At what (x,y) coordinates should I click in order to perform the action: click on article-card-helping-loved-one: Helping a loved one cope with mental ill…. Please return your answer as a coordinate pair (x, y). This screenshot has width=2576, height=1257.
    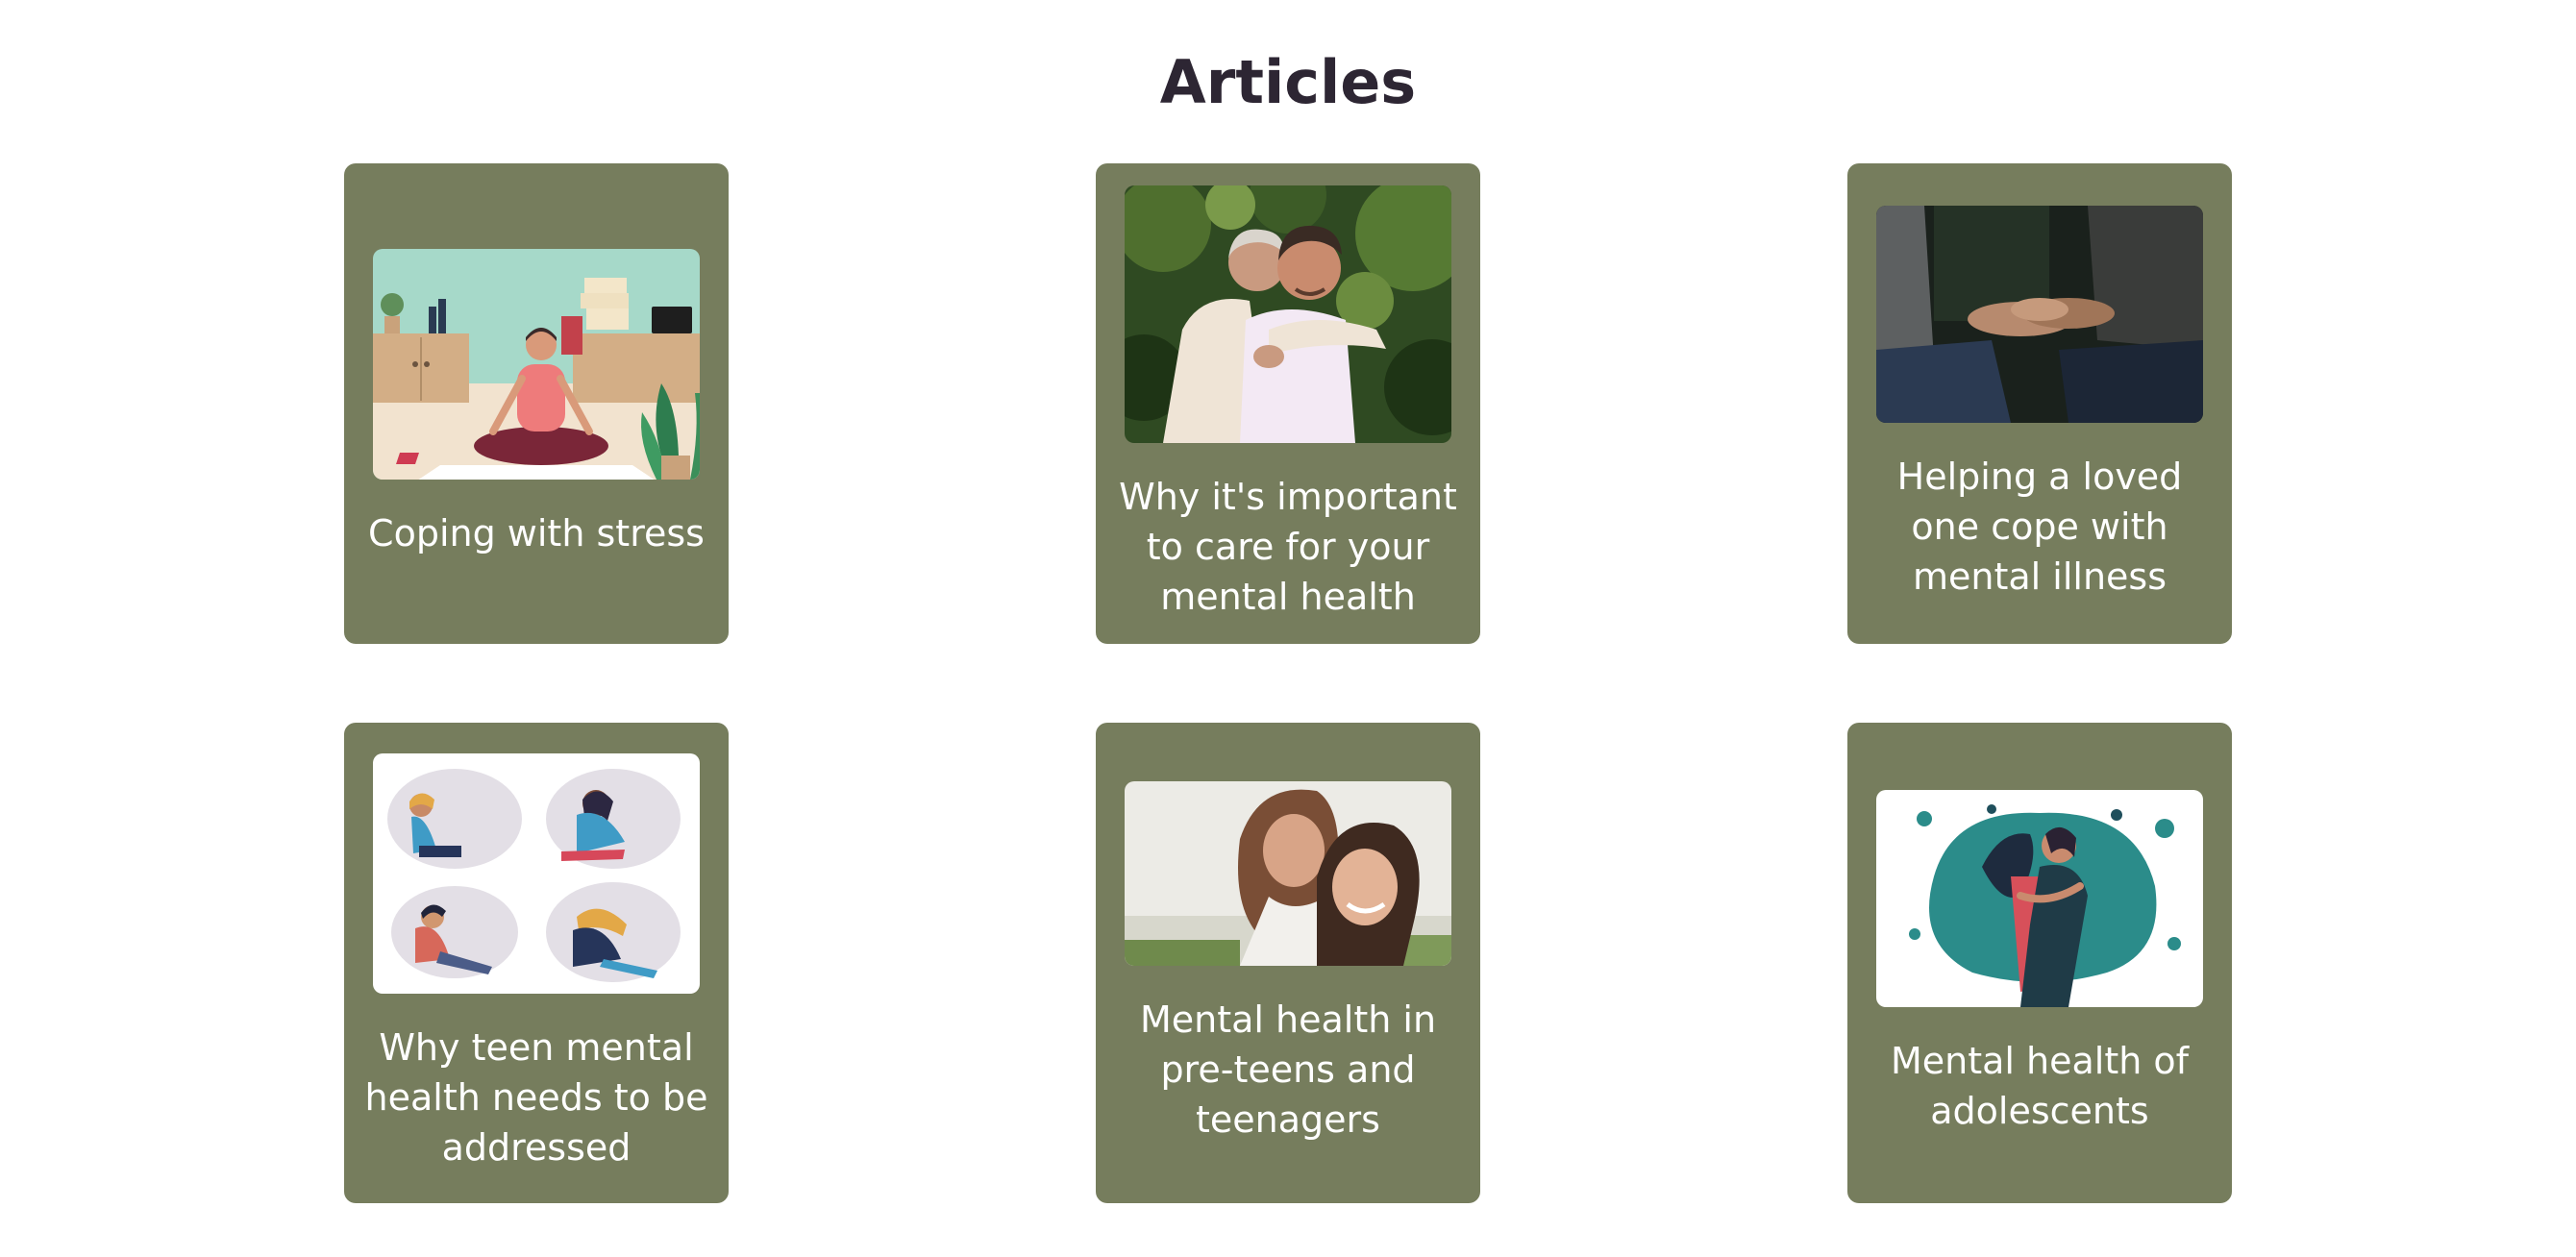
    Looking at the image, I should click on (2039, 404).